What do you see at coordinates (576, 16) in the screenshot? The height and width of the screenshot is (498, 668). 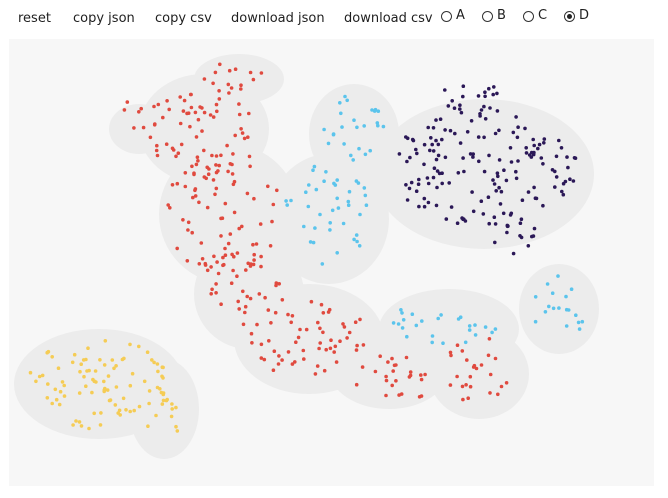 I see `radio-option-d: D` at bounding box center [576, 16].